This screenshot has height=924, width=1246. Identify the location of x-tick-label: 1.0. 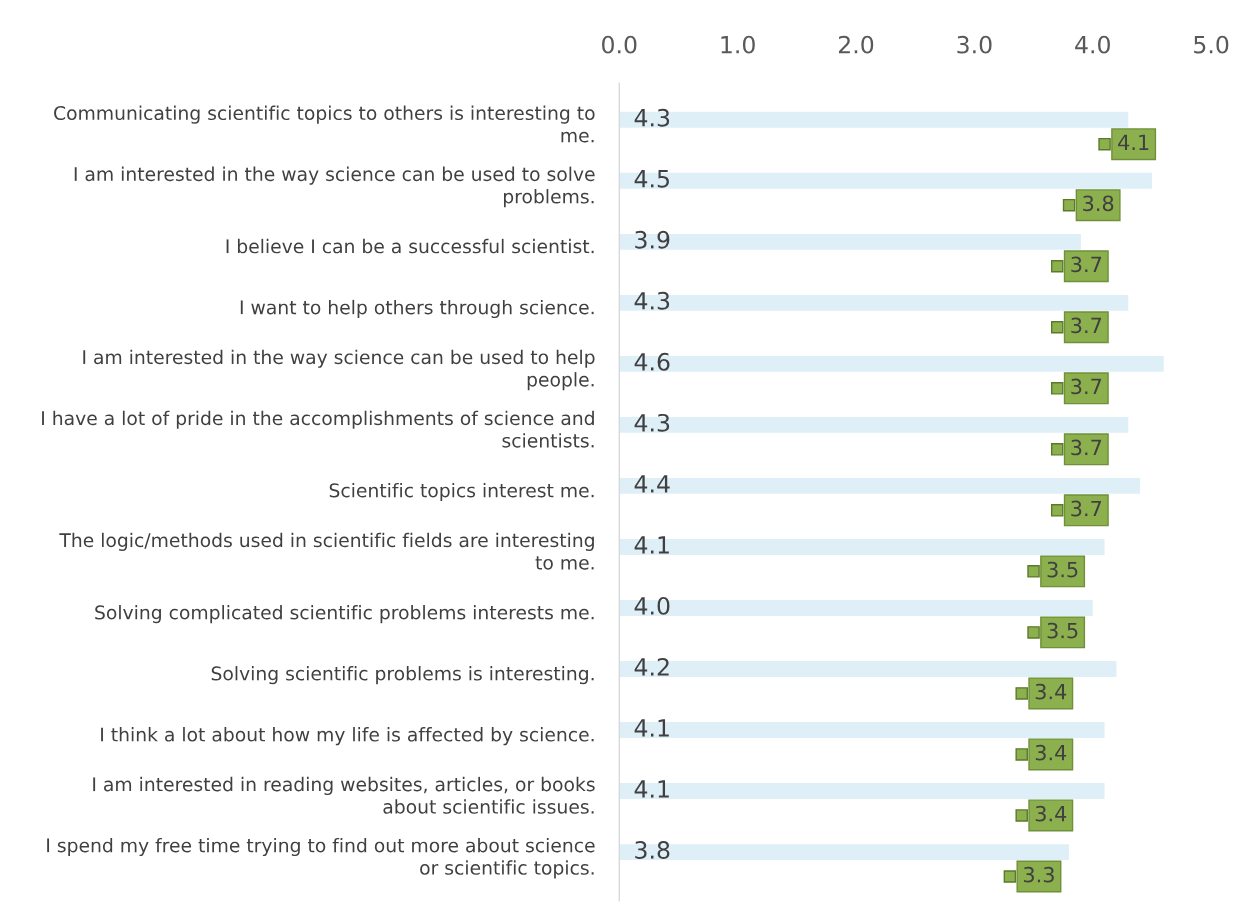
(738, 44).